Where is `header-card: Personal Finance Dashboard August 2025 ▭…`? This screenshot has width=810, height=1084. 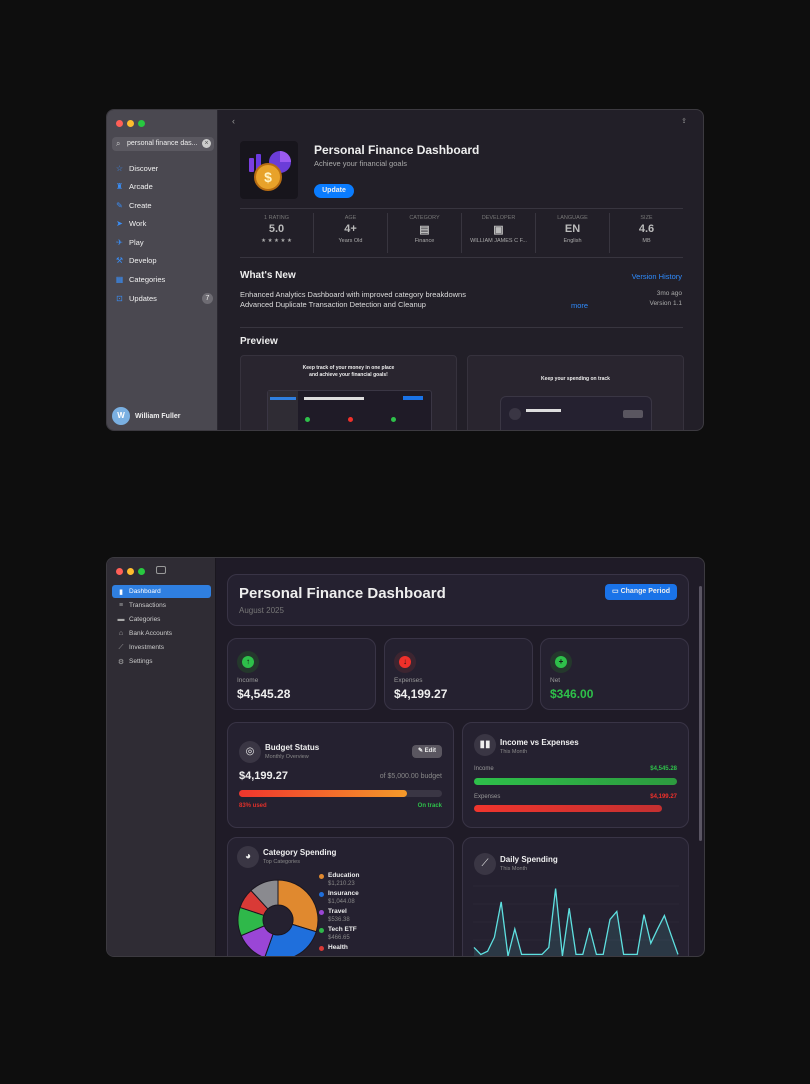 header-card: Personal Finance Dashboard August 2025 ▭… is located at coordinates (458, 600).